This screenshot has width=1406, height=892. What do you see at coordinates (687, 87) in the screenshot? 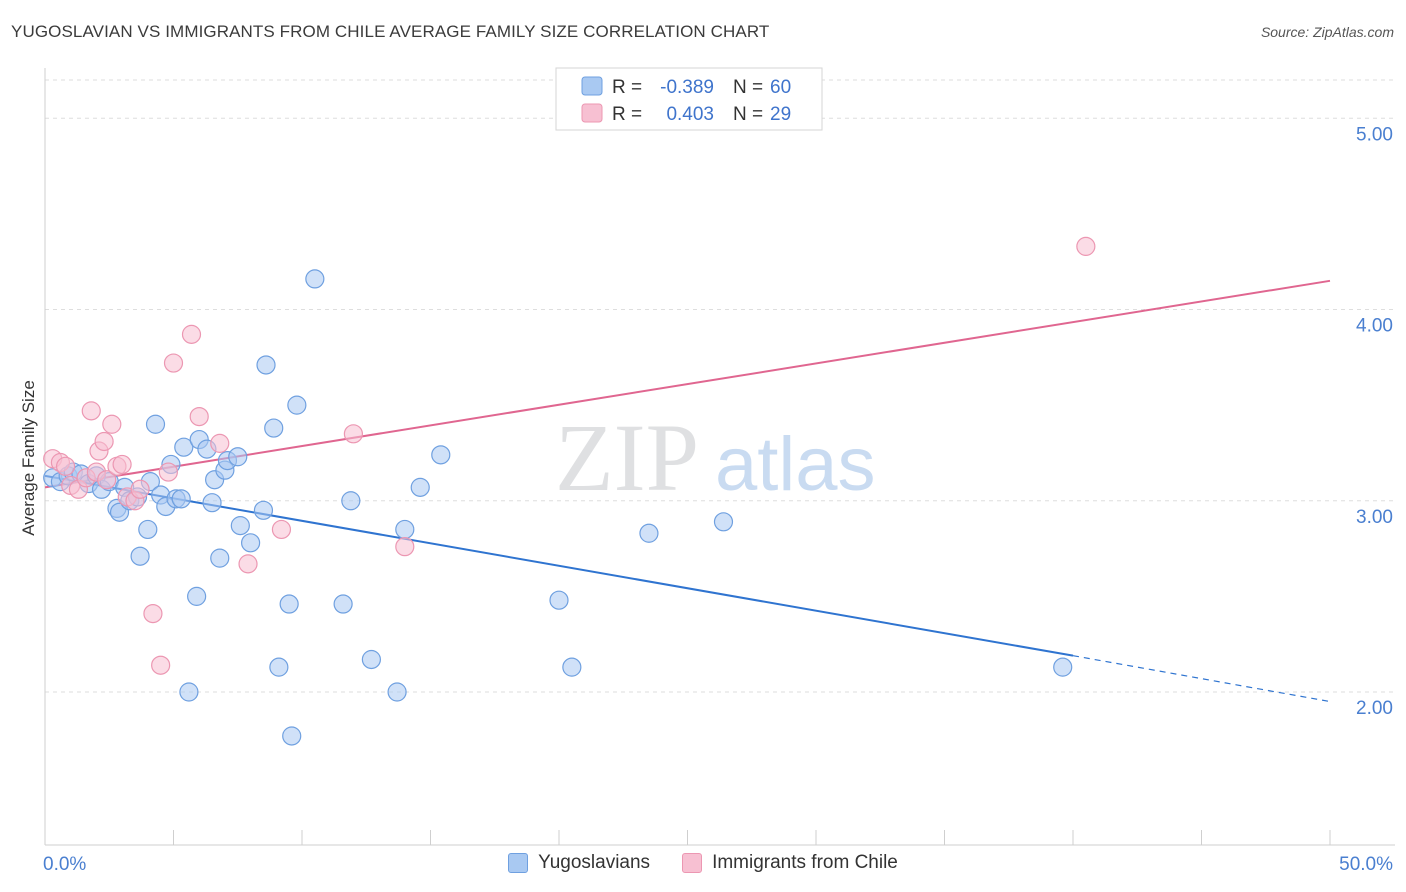
I see `legend-r-value-1: -0.389` at bounding box center [687, 87].